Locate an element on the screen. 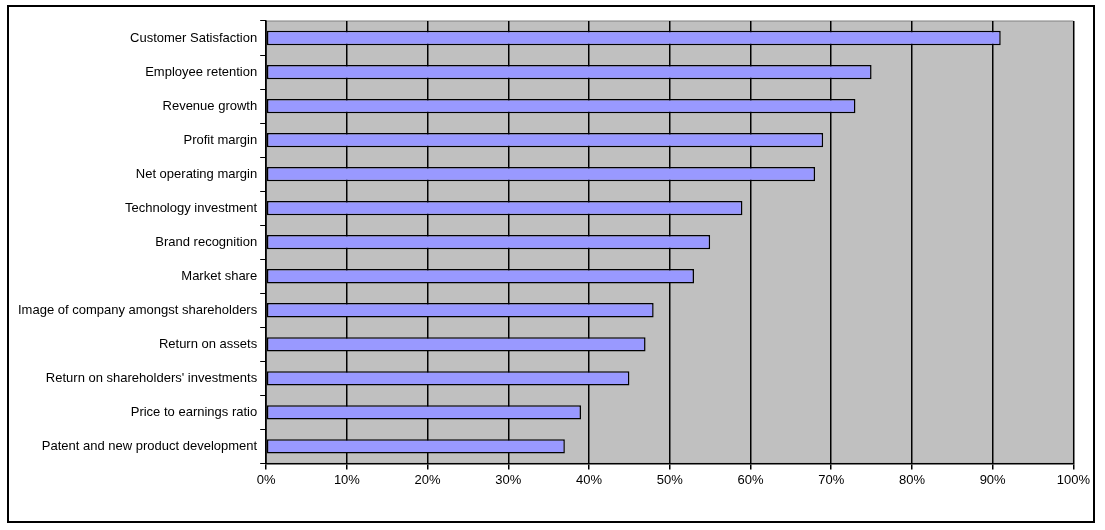  x-tick-label: 10% is located at coordinates (347, 479).